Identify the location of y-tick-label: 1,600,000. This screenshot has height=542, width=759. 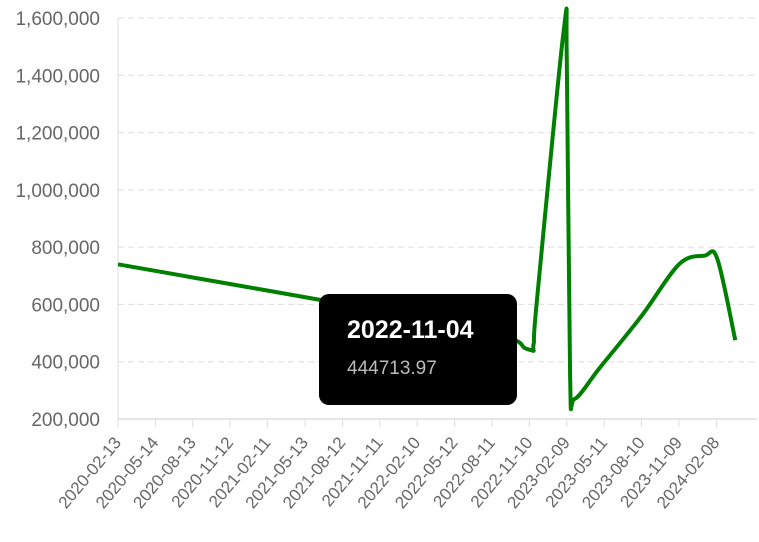
(57, 19).